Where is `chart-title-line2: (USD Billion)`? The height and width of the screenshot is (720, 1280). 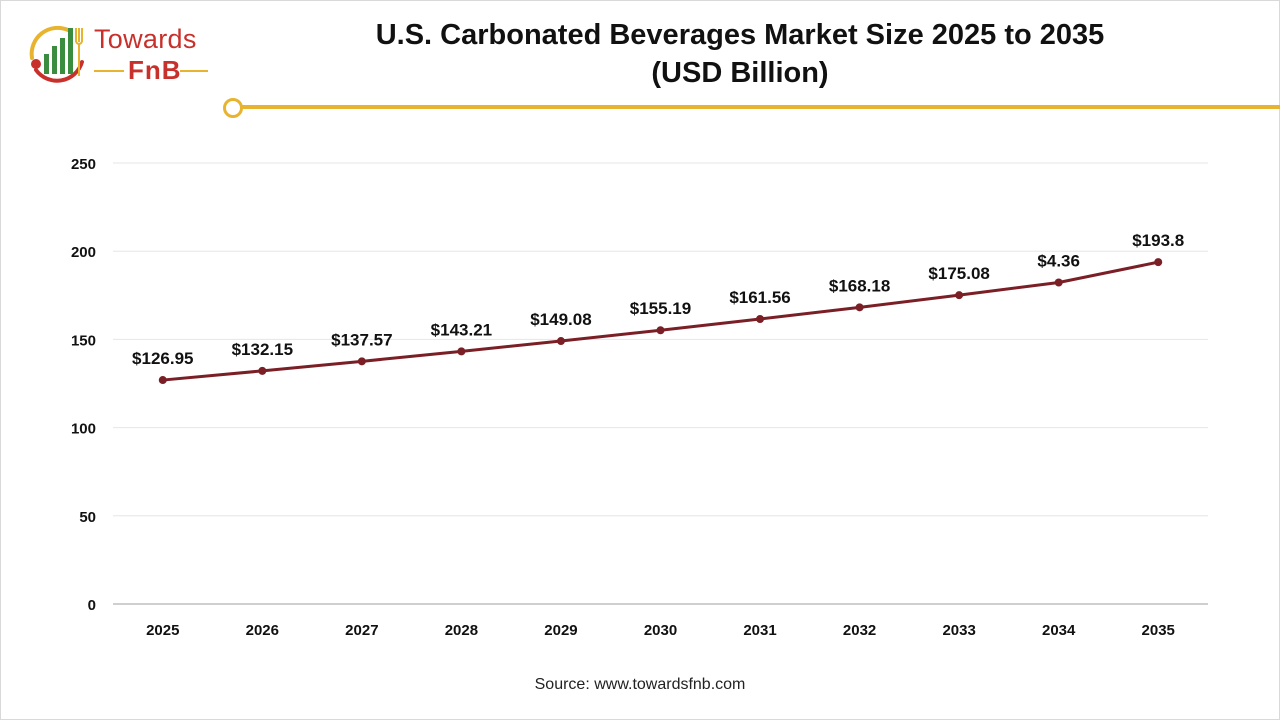 chart-title-line2: (USD Billion) is located at coordinates (740, 73).